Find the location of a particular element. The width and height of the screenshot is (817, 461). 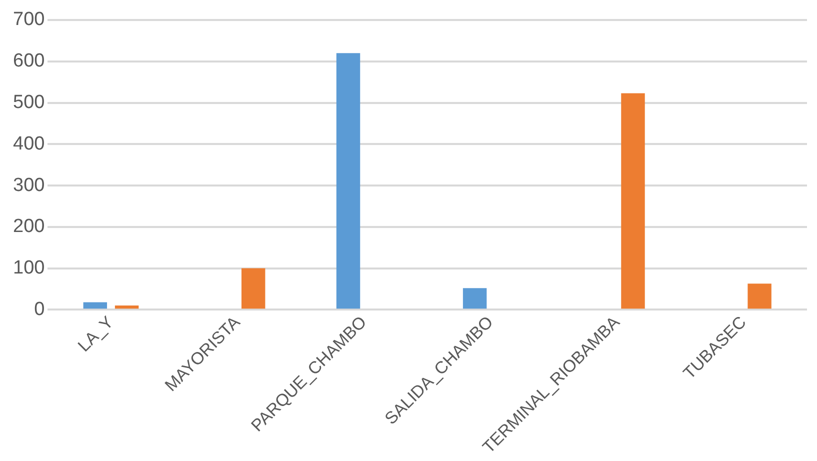

y-tick-label: 200 is located at coordinates (29, 227).